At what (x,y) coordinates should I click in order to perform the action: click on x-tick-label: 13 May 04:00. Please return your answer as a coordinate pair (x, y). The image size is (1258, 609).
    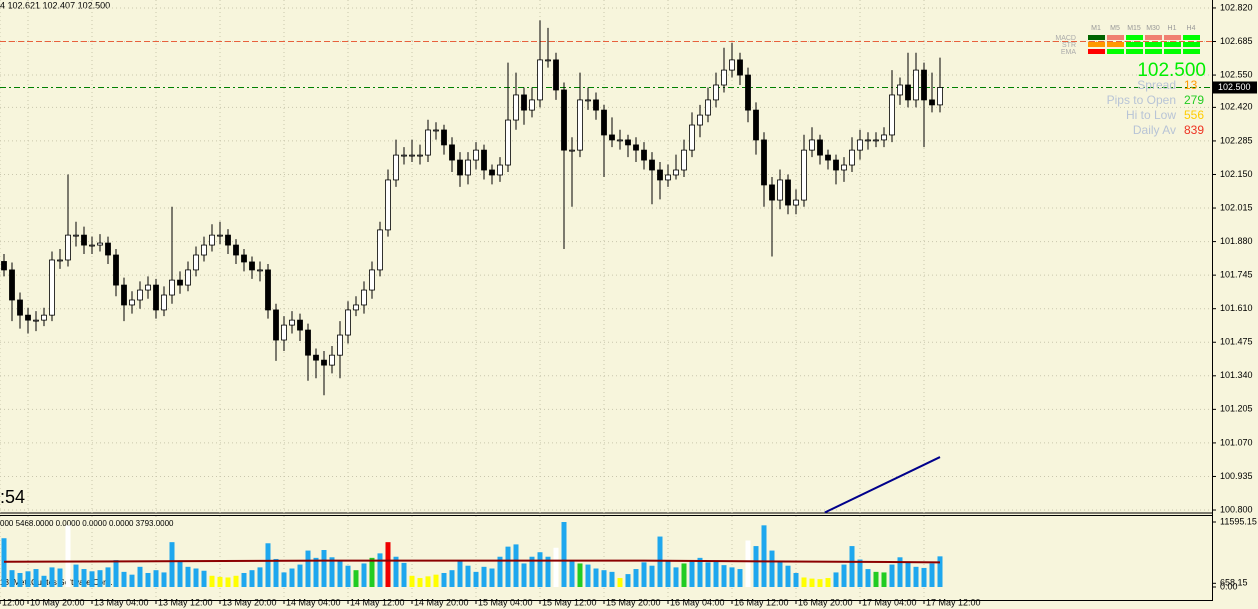
    Looking at the image, I should click on (121, 602).